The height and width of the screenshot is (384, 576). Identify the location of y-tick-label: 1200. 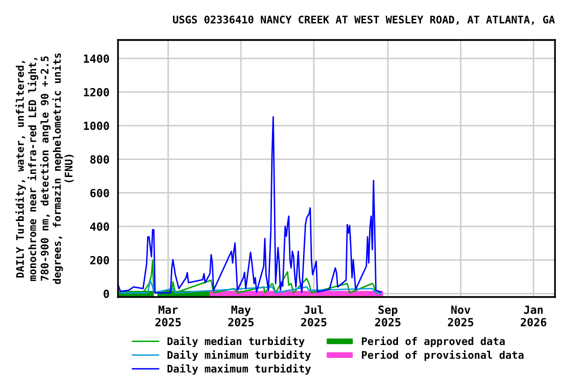
(96, 92).